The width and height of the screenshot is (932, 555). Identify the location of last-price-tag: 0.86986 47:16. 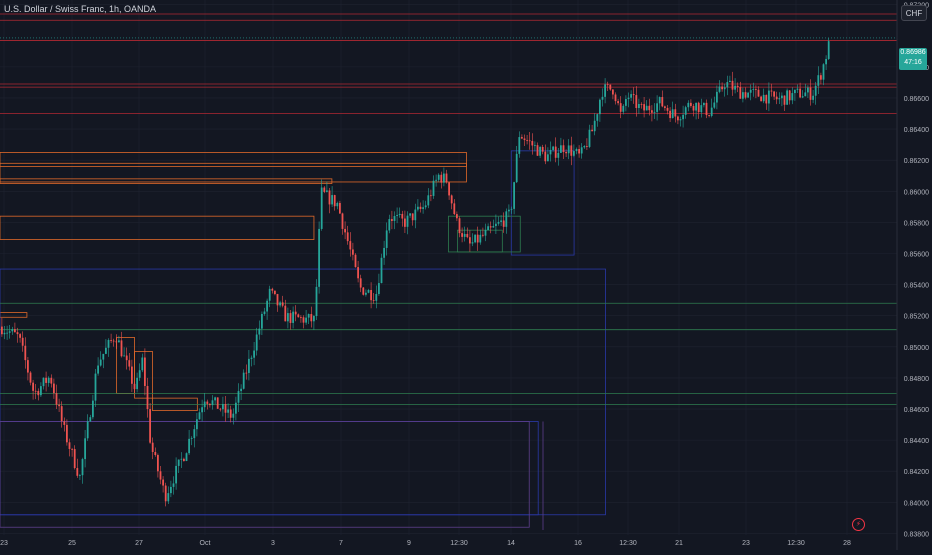
(913, 59).